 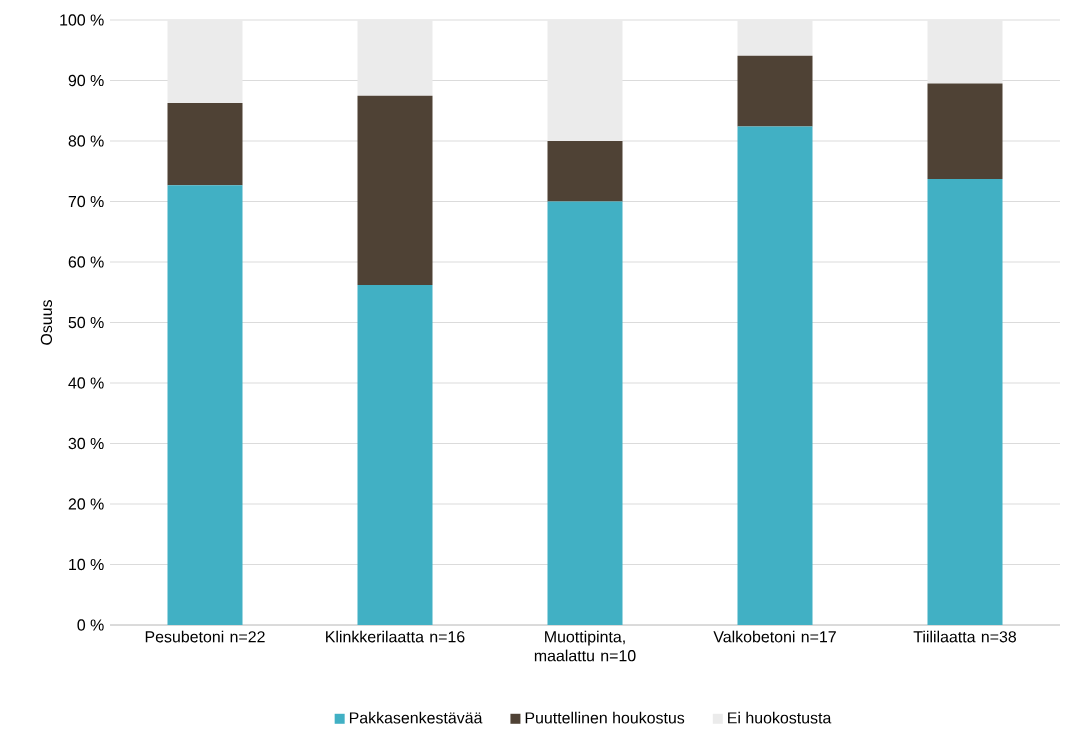 What do you see at coordinates (416, 717) in the screenshot?
I see `legend-label: Pakkasenkestävää` at bounding box center [416, 717].